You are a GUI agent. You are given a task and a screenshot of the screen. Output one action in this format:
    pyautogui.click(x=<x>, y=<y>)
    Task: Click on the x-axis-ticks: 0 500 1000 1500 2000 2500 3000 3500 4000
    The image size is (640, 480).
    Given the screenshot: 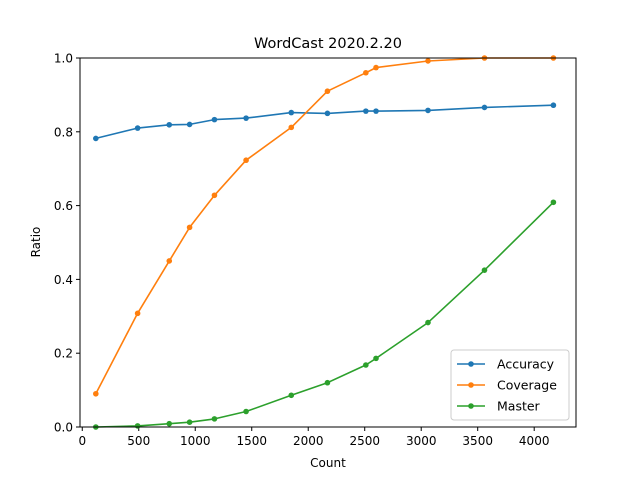 What is the action you would take?
    pyautogui.click(x=313, y=437)
    